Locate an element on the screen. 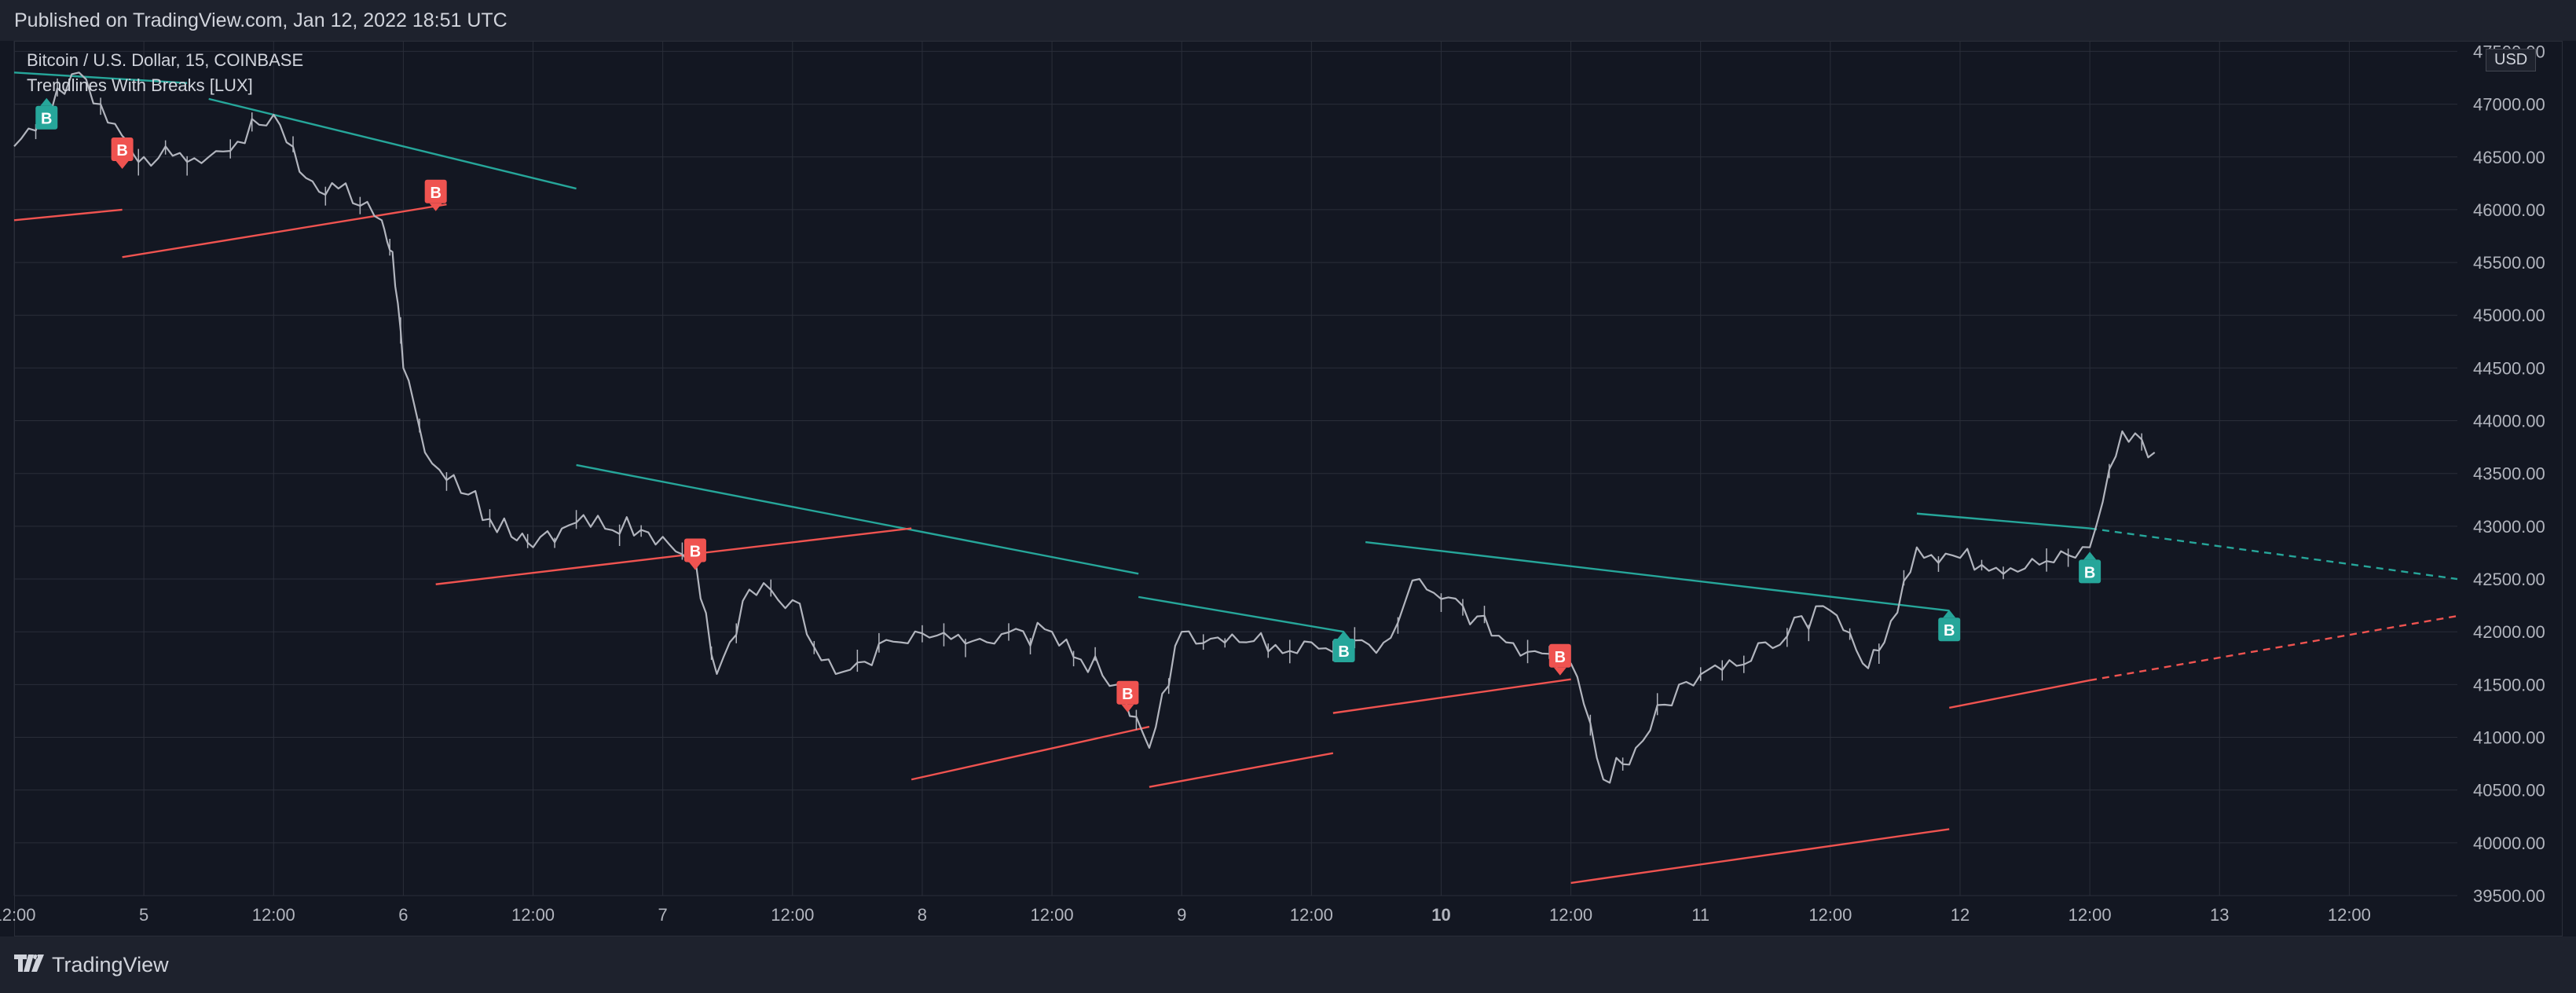 Image resolution: width=2576 pixels, height=993 pixels. indicator-title: Trendlines With Breaks [LUX] is located at coordinates (140, 85).